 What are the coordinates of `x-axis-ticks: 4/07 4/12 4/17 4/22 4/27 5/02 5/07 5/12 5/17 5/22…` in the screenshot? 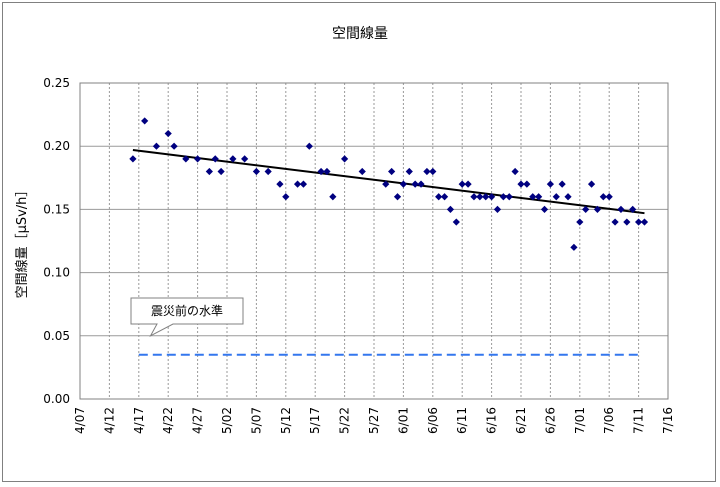 It's located at (374, 420).